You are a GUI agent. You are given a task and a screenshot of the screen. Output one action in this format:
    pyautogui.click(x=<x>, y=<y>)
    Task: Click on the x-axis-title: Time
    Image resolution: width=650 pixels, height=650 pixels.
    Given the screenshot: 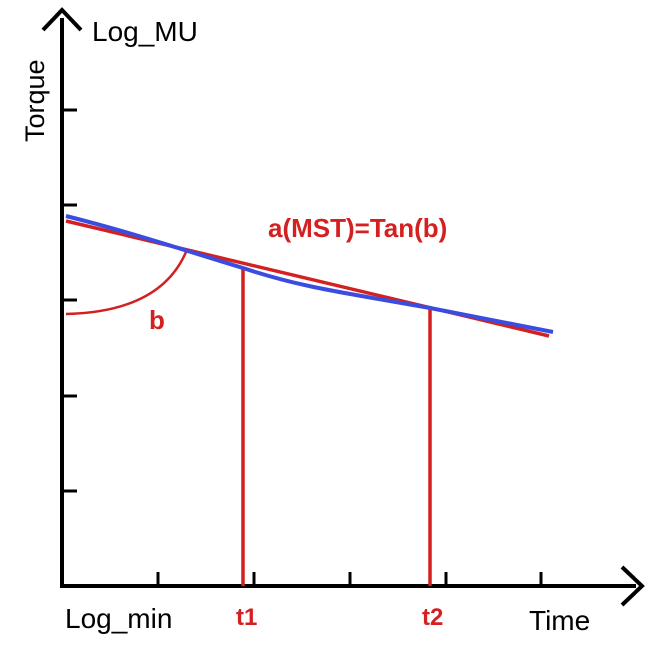 What is the action you would take?
    pyautogui.click(x=559, y=620)
    